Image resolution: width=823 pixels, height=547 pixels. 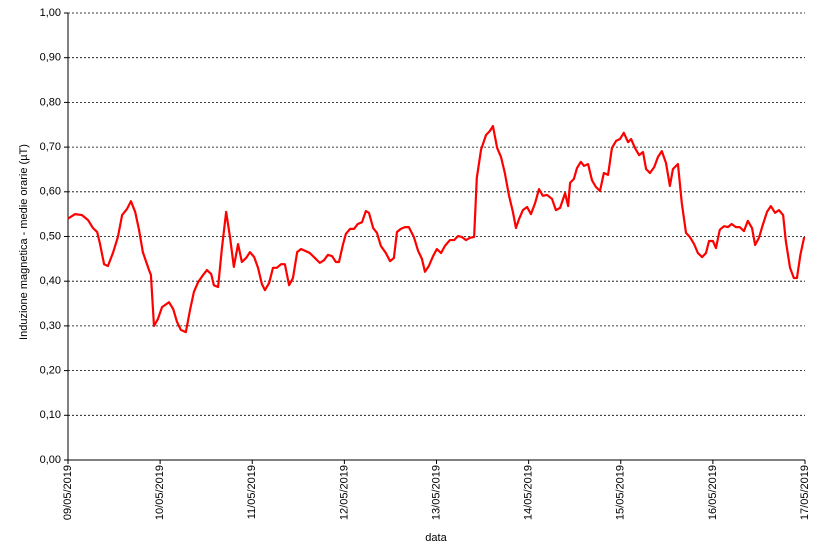 I want to click on y-tick-label: 0,40, so click(x=50, y=281).